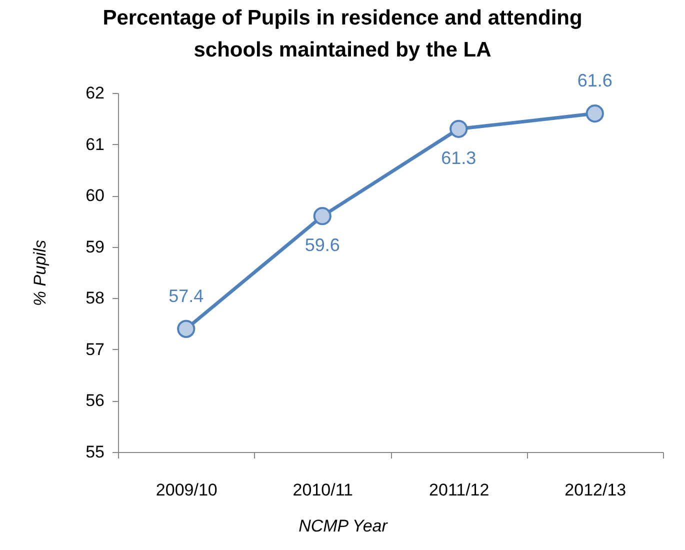 Image resolution: width=685 pixels, height=550 pixels. Describe the element at coordinates (594, 80) in the screenshot. I see `data-label: 61.6` at that location.